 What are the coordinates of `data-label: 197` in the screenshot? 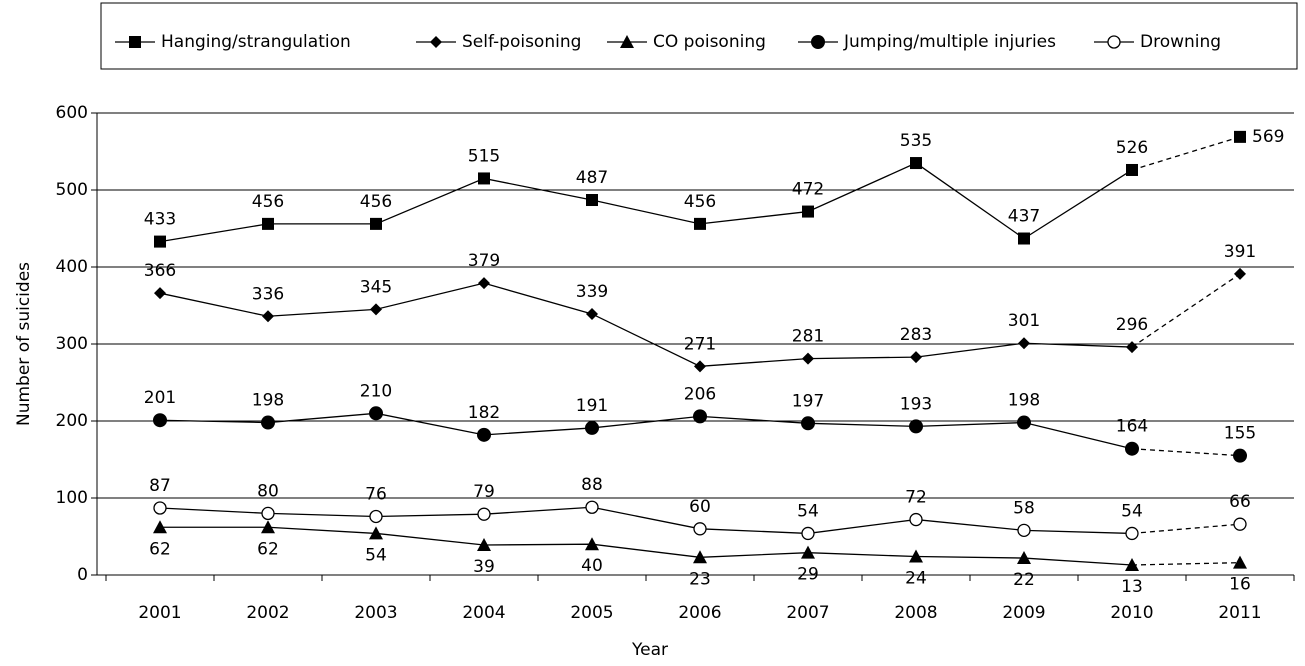 It's located at (808, 401).